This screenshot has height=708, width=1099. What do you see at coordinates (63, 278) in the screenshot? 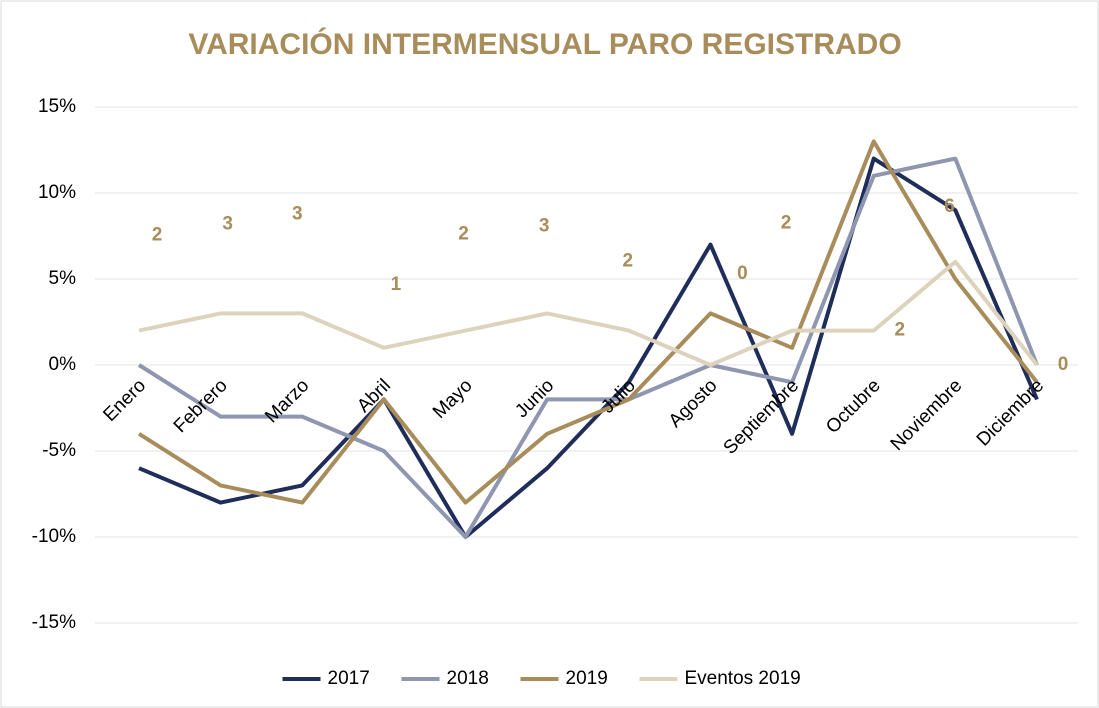
I see `y-tick-label: 5%` at bounding box center [63, 278].